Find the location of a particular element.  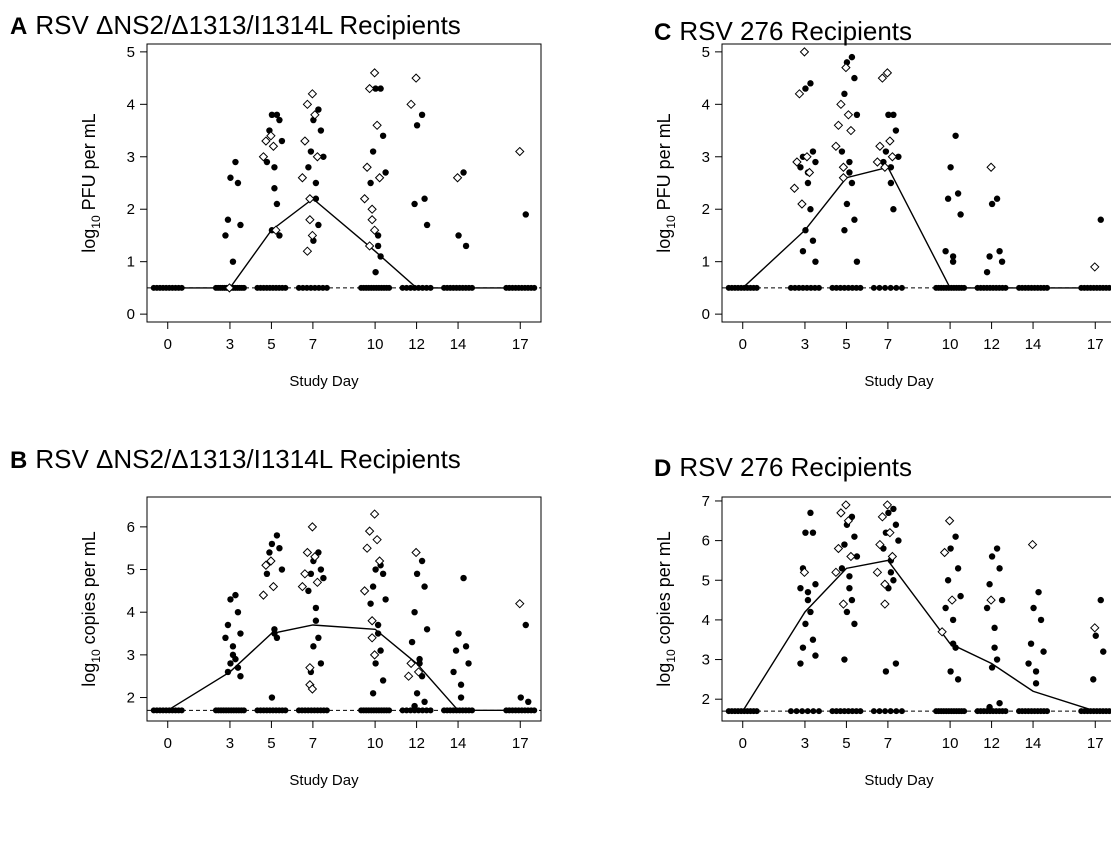

x-tick-label: 7 is located at coordinates (888, 743).